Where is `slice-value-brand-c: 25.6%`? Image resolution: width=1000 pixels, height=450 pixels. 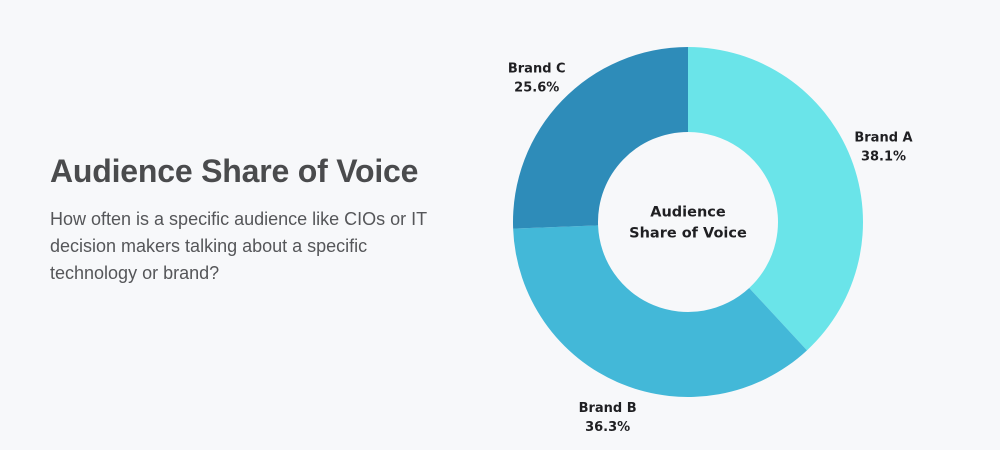
slice-value-brand-c: 25.6% is located at coordinates (536, 87).